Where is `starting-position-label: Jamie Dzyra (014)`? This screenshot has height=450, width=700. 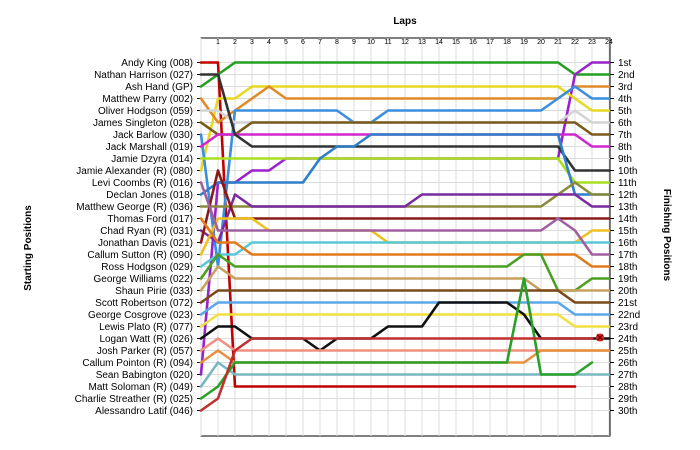 starting-position-label: Jamie Dzyra (014) is located at coordinates (152, 159).